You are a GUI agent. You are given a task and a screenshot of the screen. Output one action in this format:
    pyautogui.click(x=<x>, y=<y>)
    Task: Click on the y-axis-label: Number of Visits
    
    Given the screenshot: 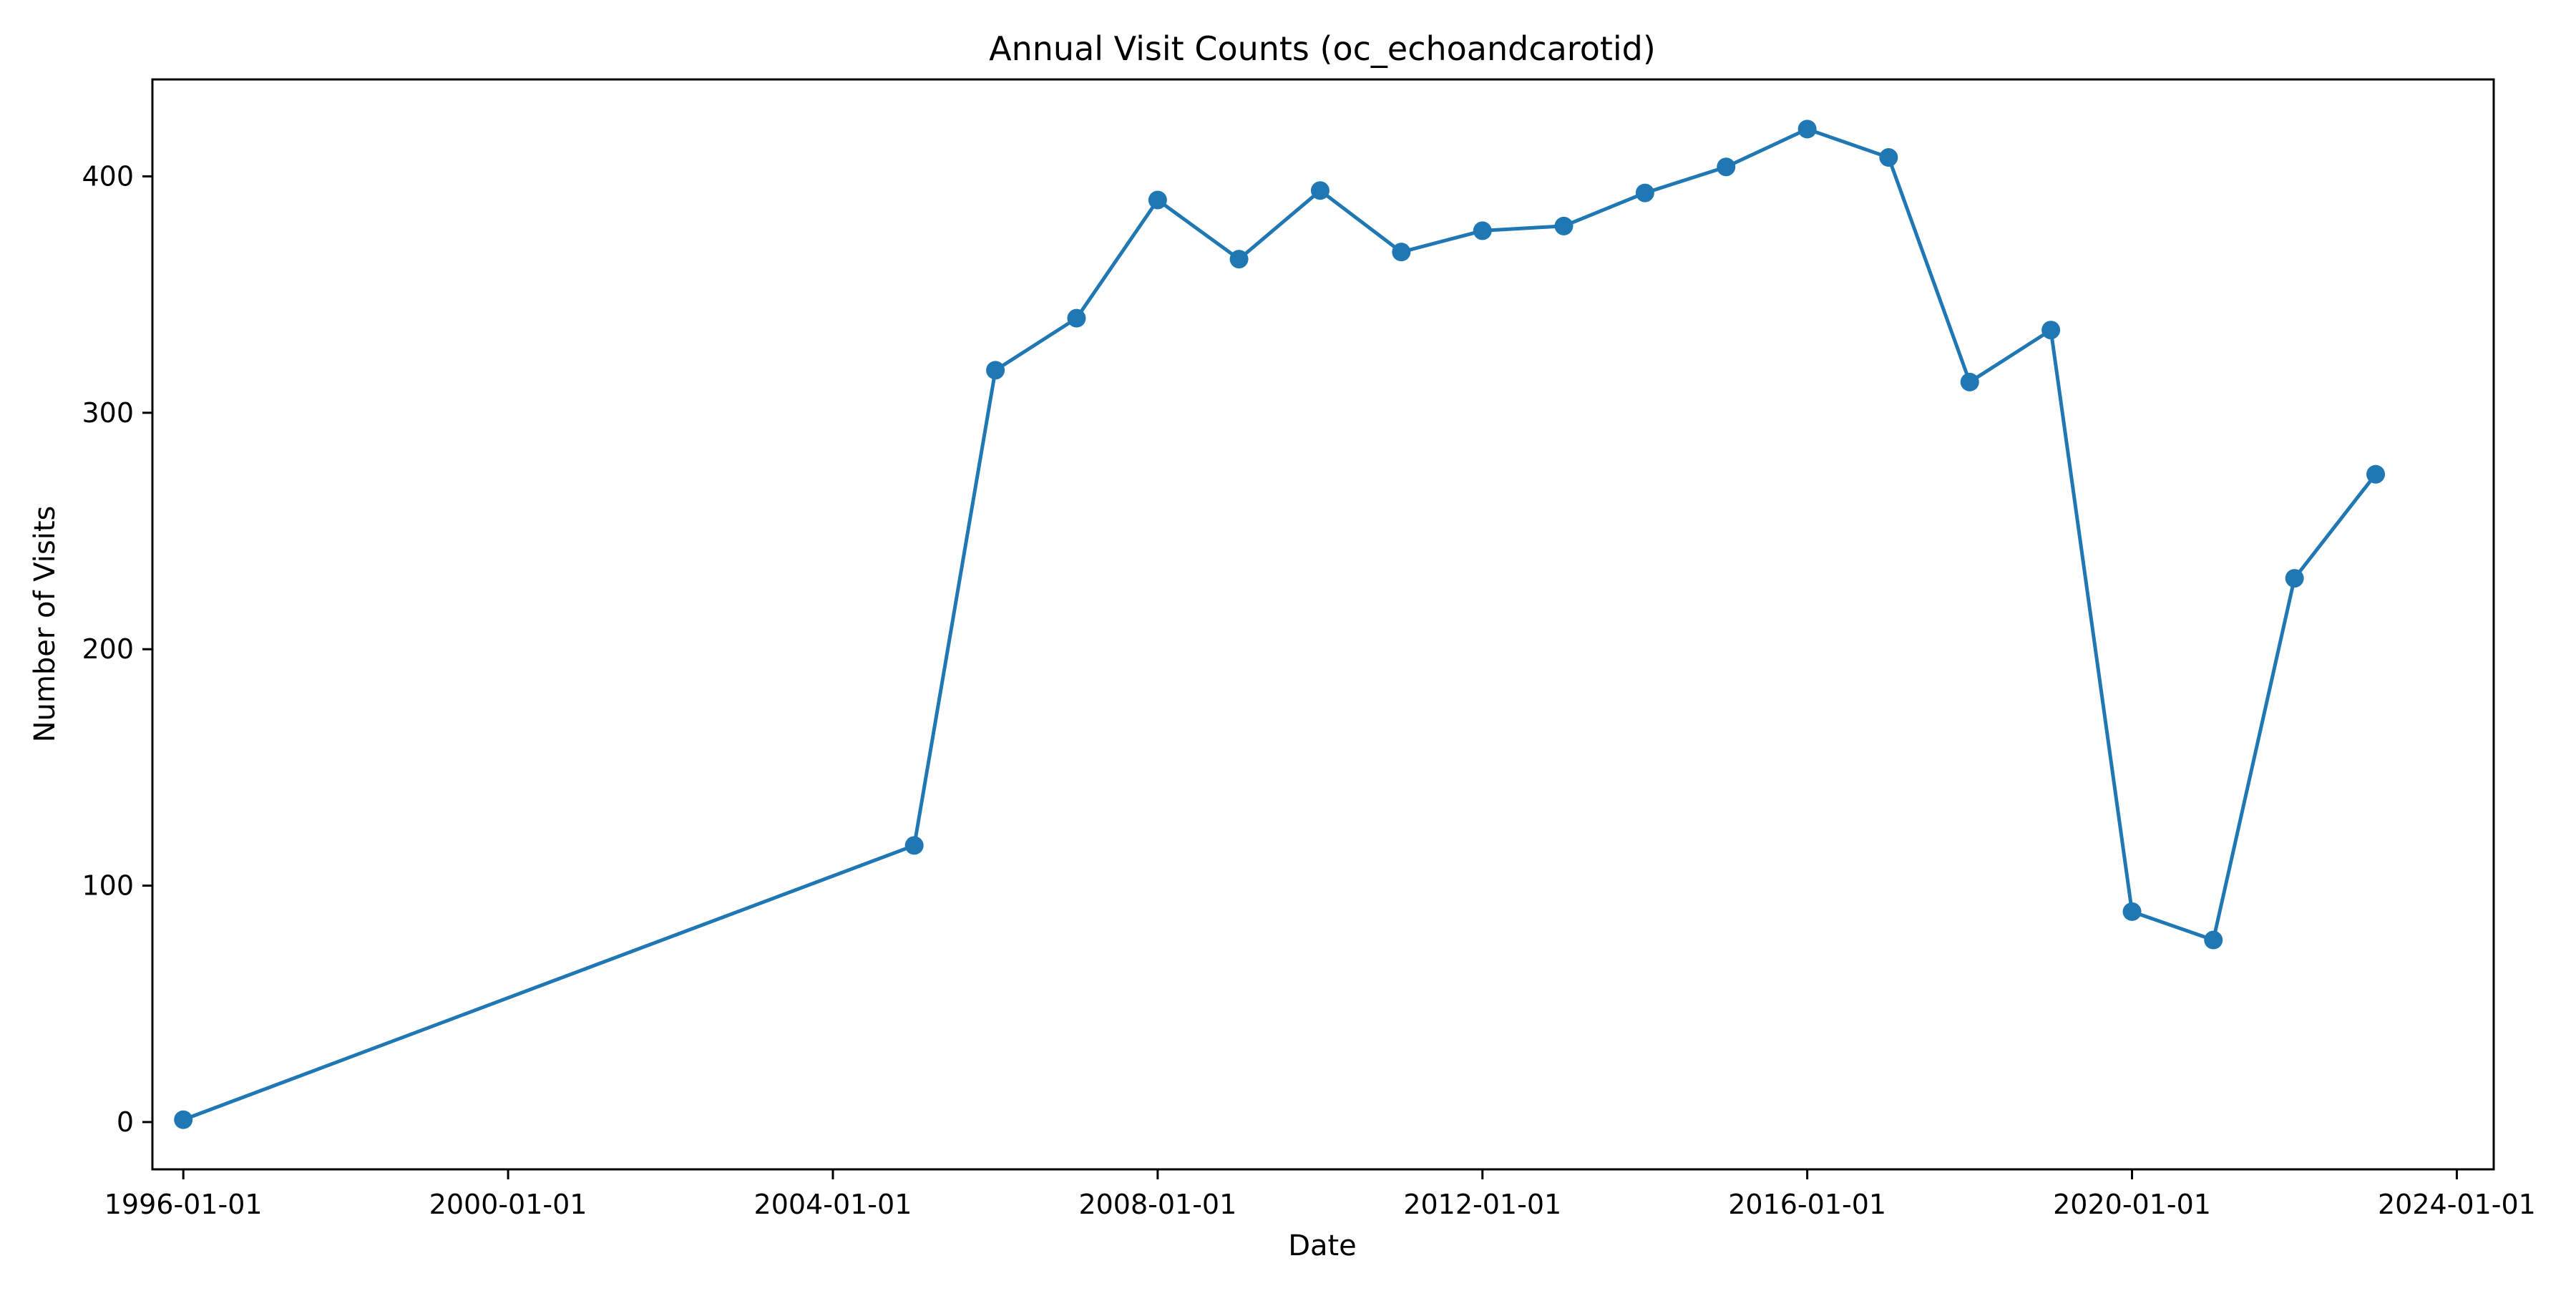 What is the action you would take?
    pyautogui.click(x=45, y=624)
    